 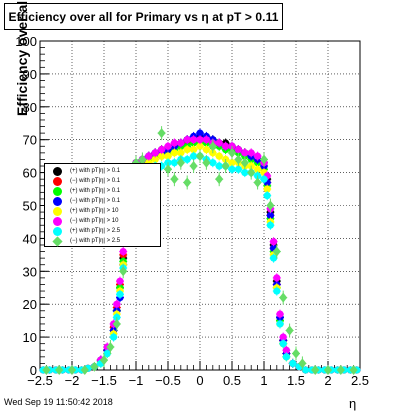 I want to click on y-tick-label: 50, so click(x=30, y=206).